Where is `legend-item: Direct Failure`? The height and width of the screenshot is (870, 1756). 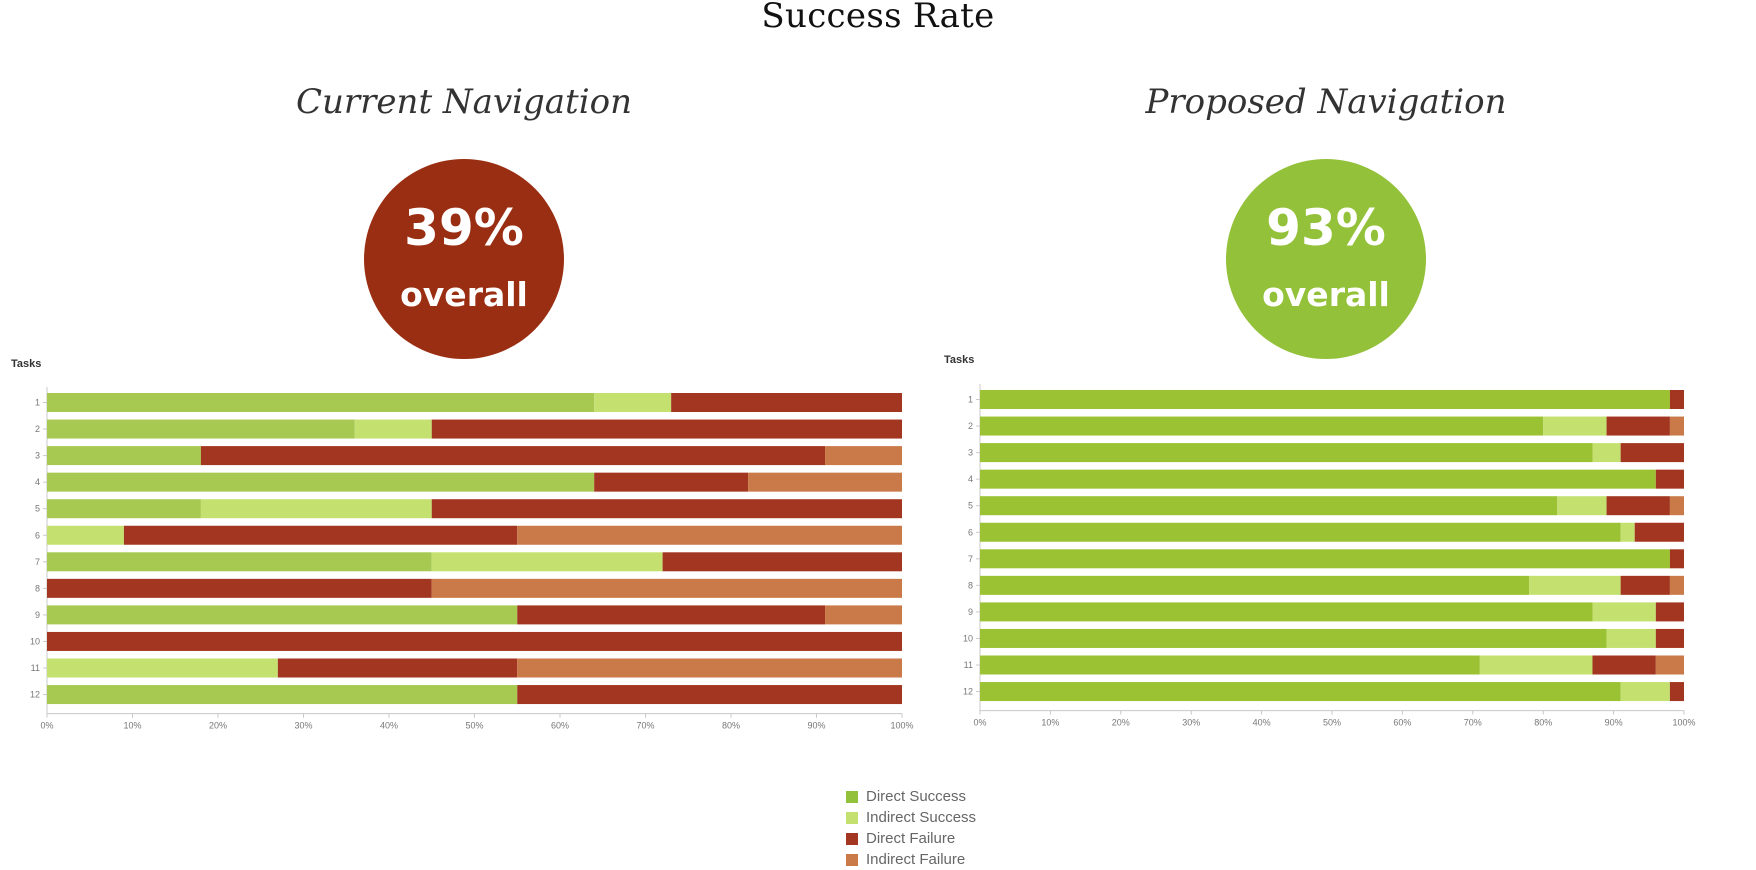
legend-item: Direct Failure is located at coordinates (911, 838).